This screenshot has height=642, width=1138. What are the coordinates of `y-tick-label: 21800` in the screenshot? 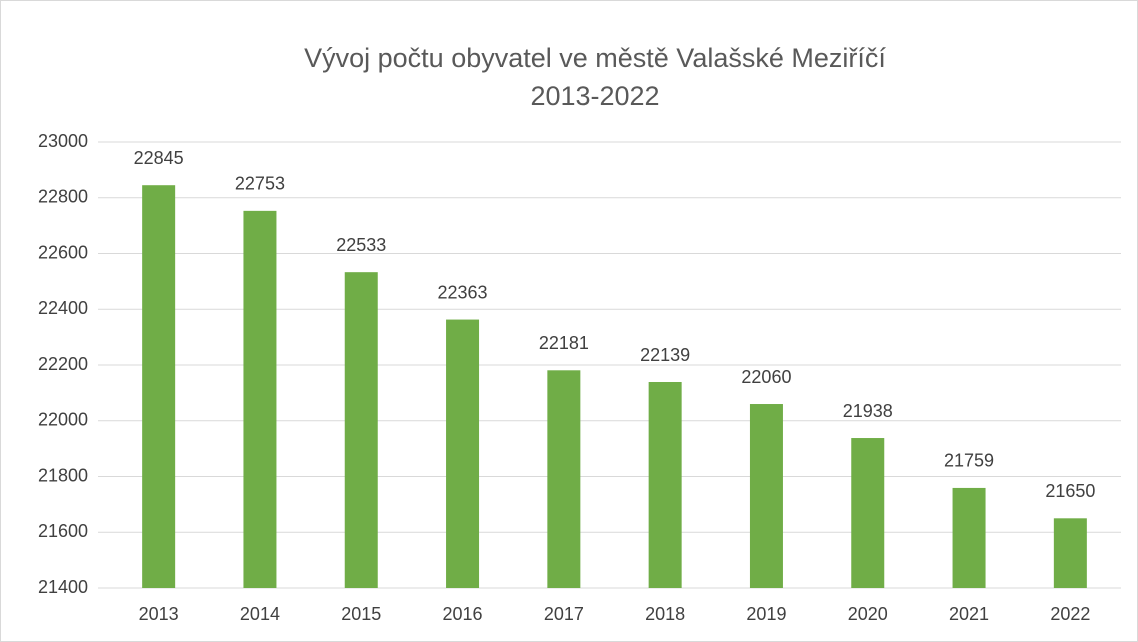 It's located at (63, 475).